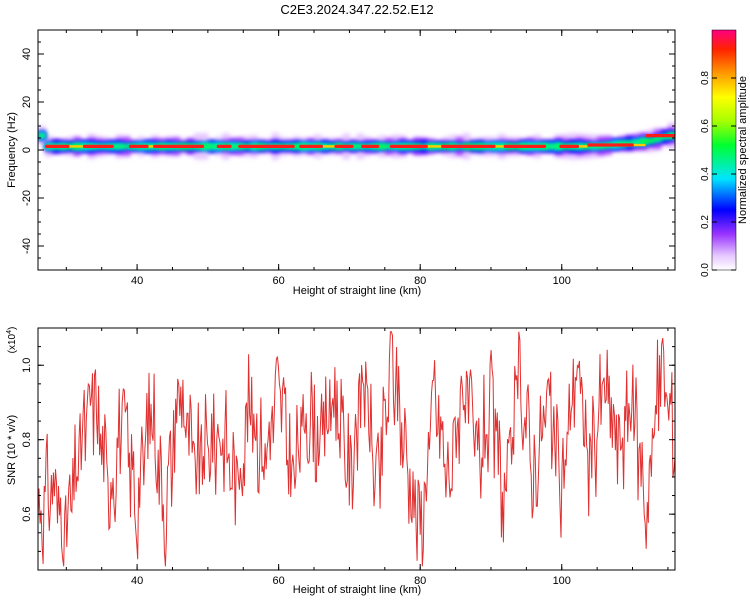 This screenshot has width=750, height=600. Describe the element at coordinates (27, 514) in the screenshot. I see `snr-ytick-label: 0.6` at that location.